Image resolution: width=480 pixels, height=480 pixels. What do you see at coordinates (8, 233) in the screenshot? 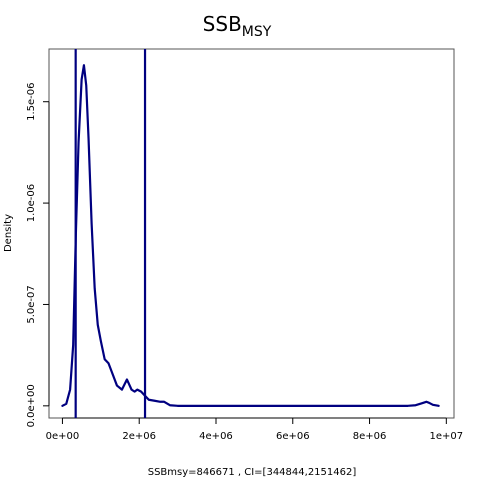
I see `y-axis-label: Density` at bounding box center [8, 233].